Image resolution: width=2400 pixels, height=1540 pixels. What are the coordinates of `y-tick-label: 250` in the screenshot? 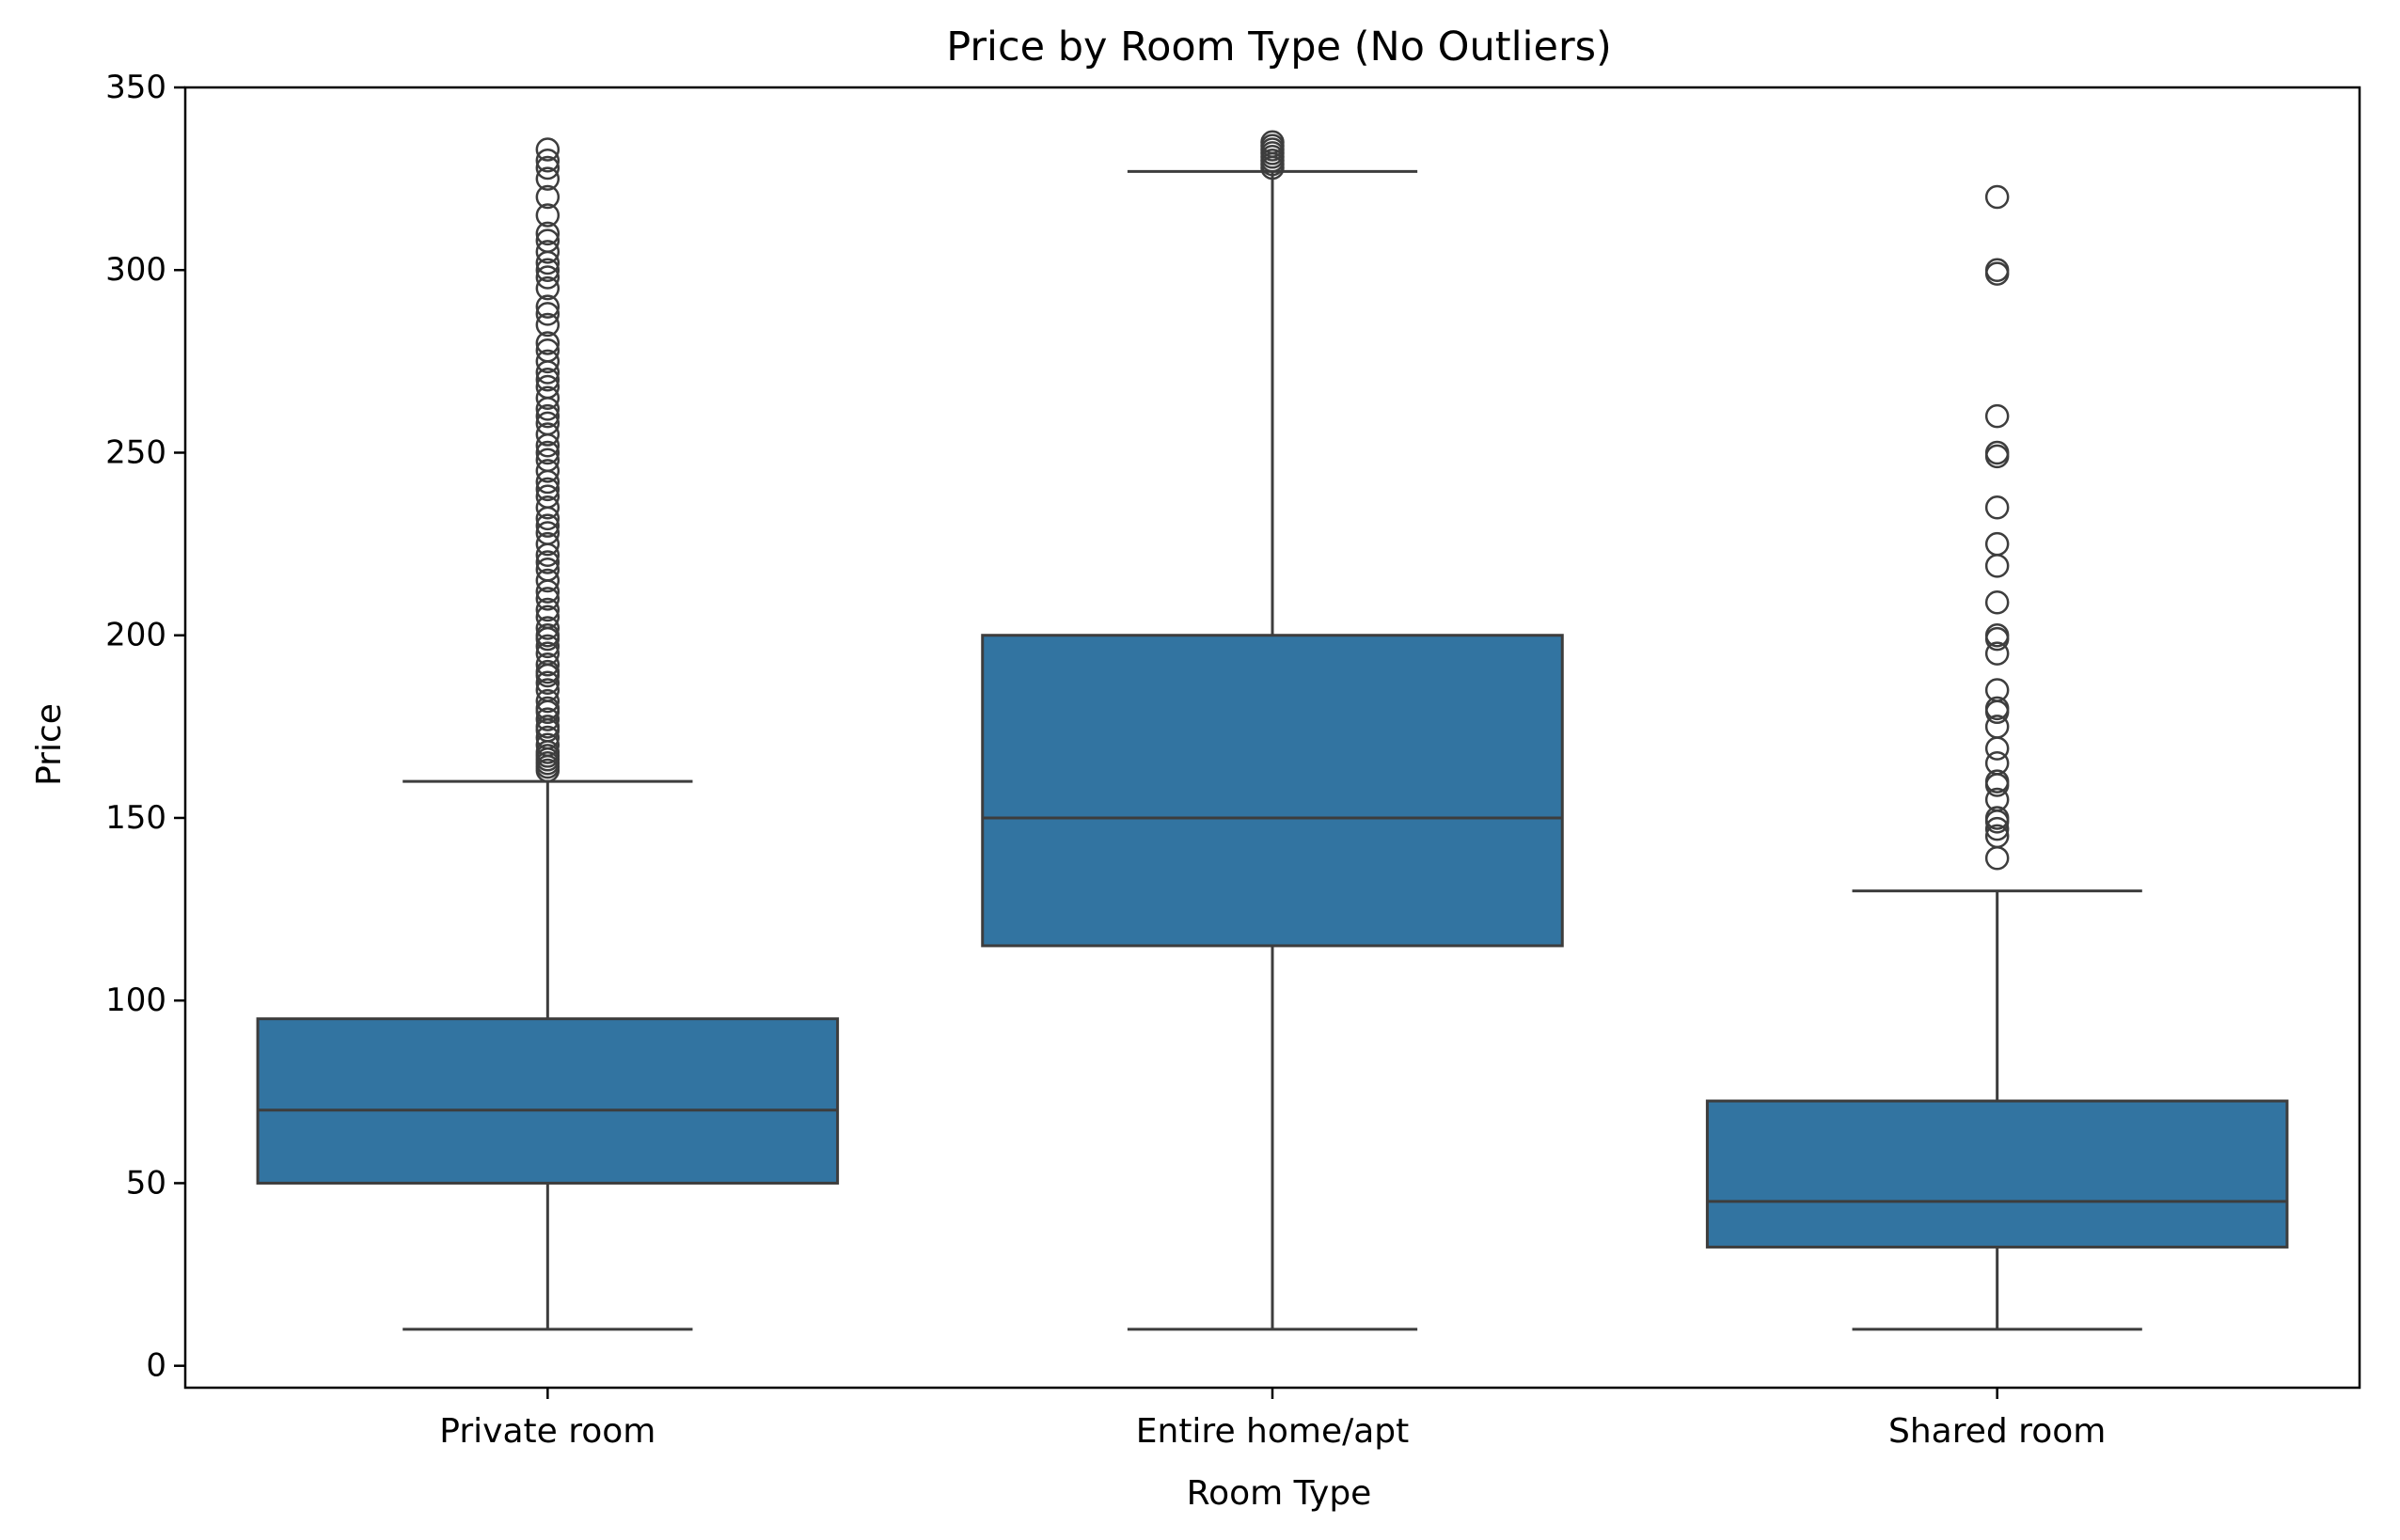 It's located at (135, 452).